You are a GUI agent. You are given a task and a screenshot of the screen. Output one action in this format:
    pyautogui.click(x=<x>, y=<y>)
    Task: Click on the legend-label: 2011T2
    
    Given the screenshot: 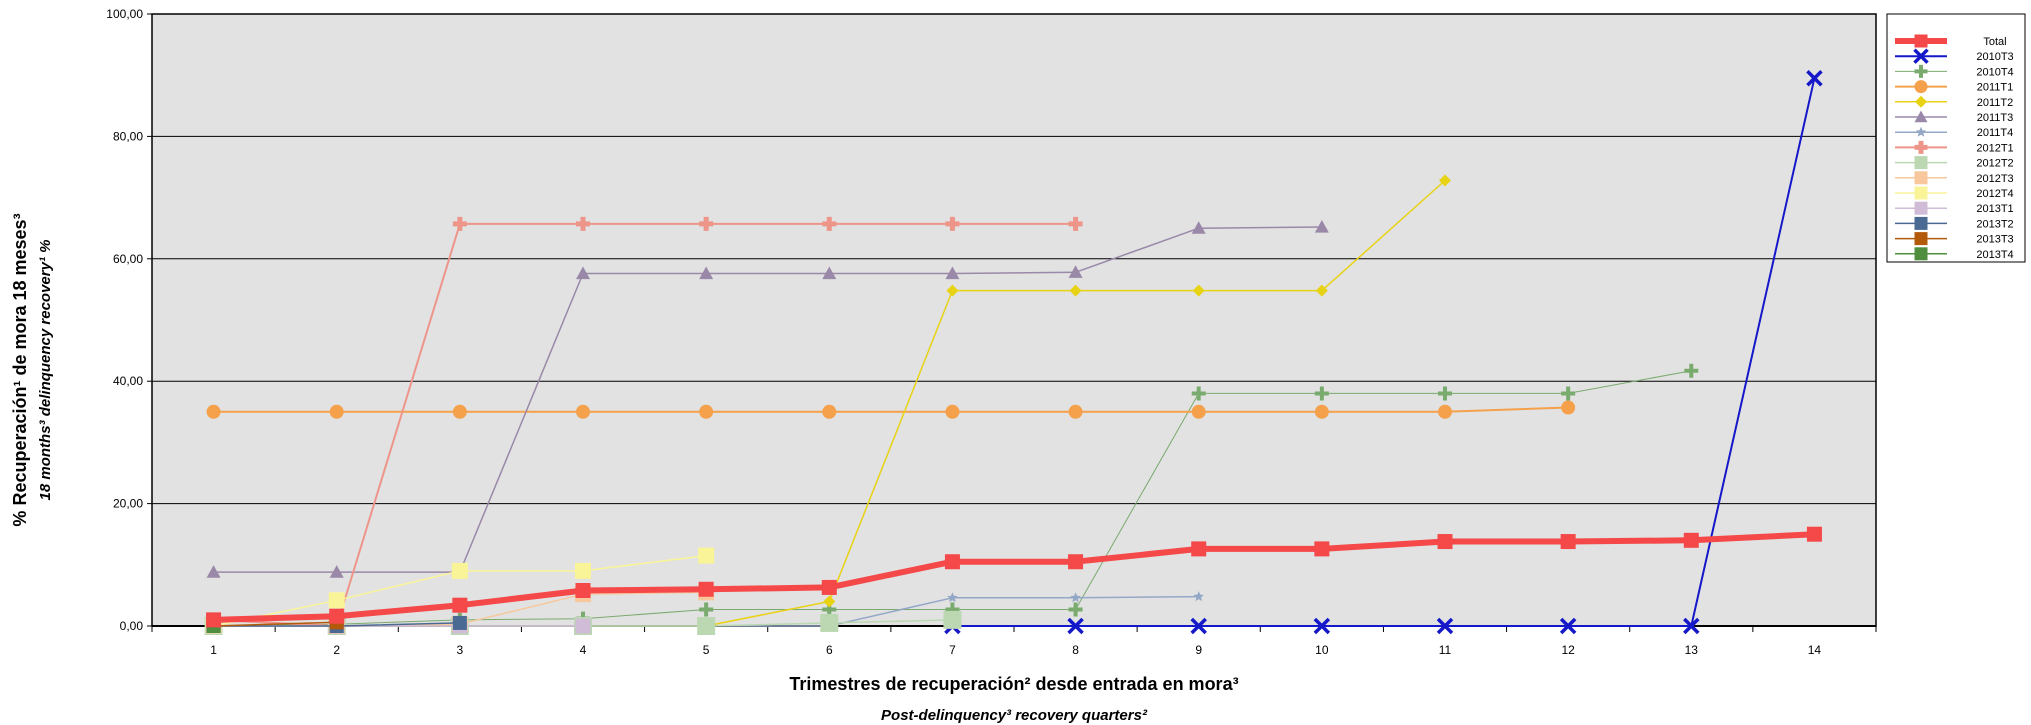 What is the action you would take?
    pyautogui.click(x=1995, y=103)
    